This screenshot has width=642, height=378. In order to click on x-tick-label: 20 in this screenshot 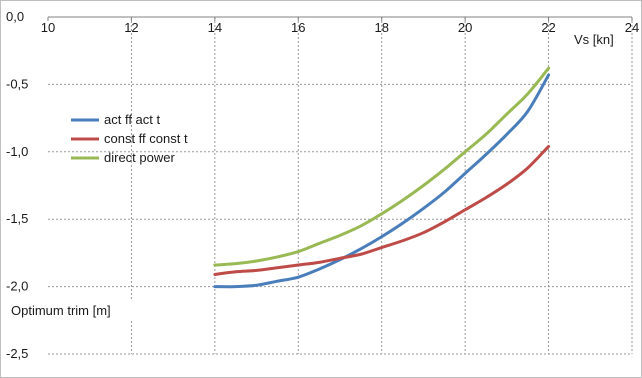, I will do `click(465, 27)`.